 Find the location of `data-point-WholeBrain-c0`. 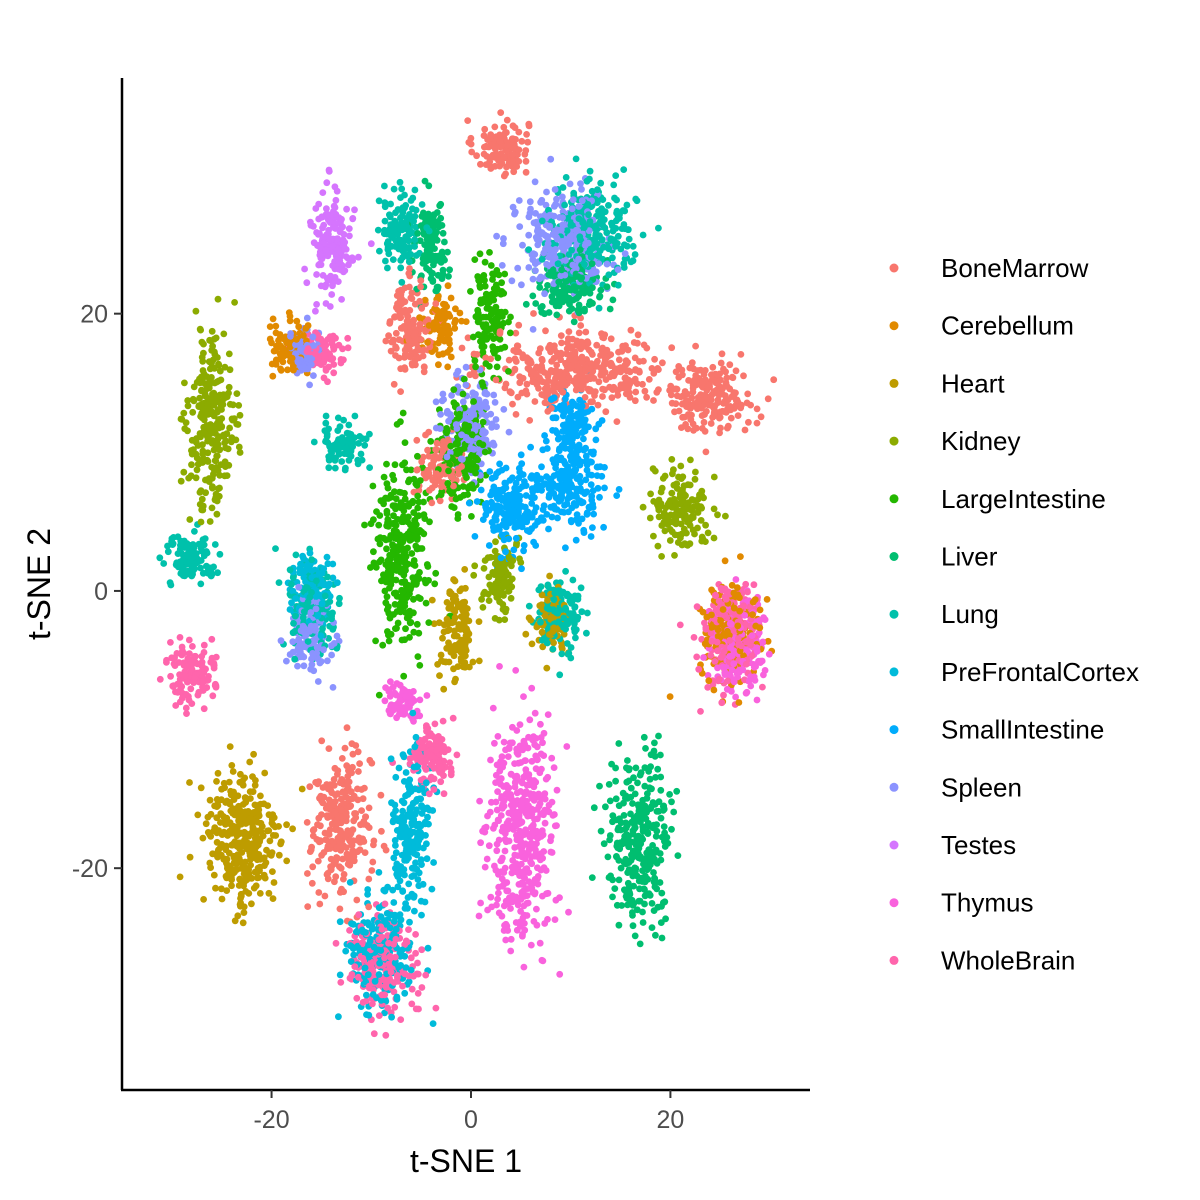

data-point-WholeBrain-c0 is located at coordinates (192, 646).